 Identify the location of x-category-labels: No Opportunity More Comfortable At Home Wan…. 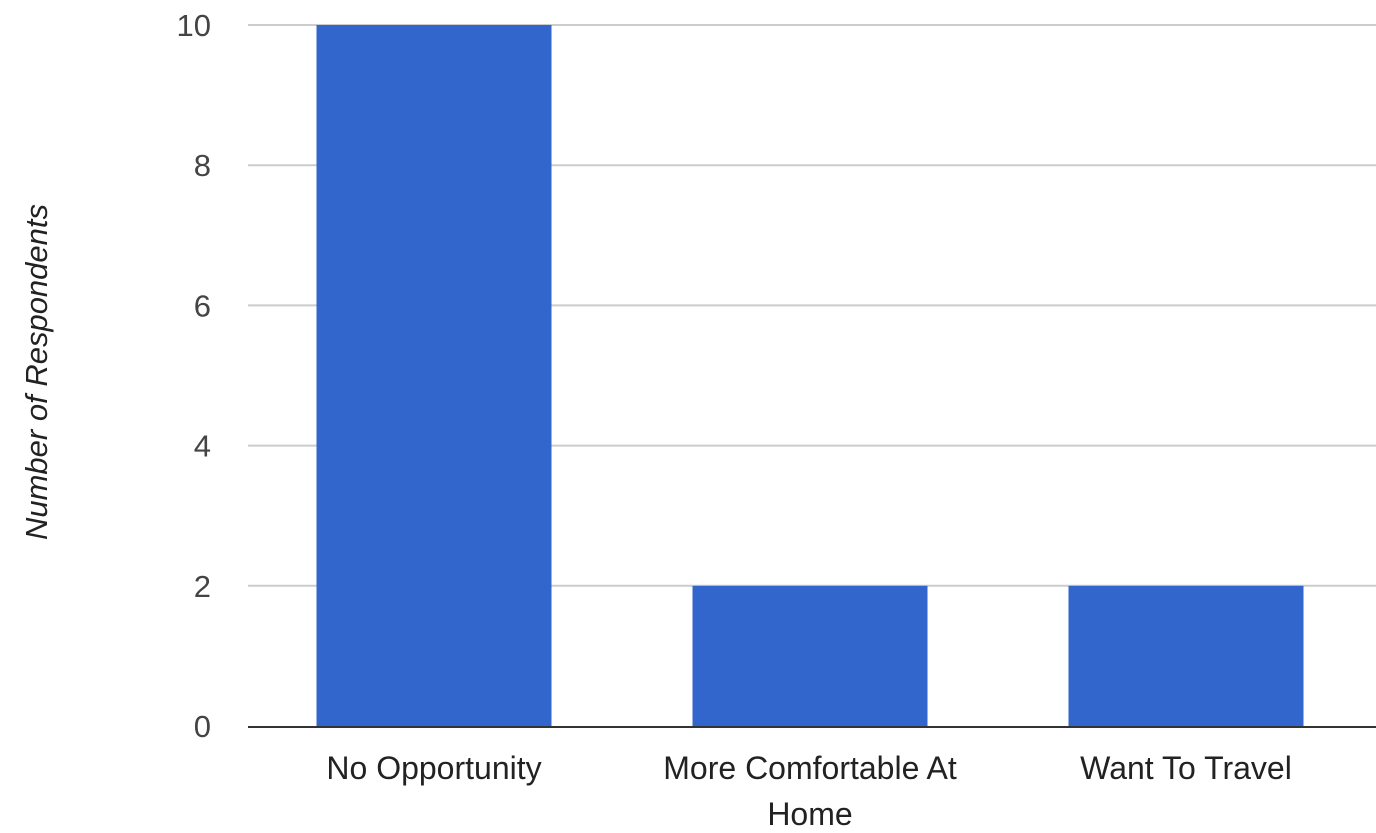
(808, 791).